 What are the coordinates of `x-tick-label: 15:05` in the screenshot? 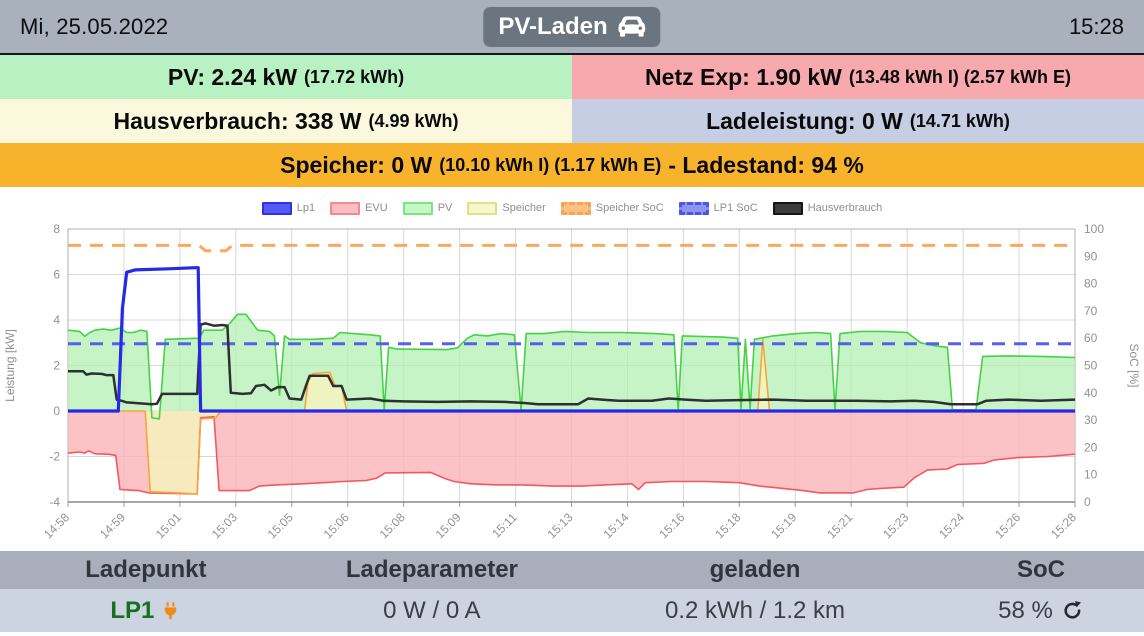 It's located at (280, 525).